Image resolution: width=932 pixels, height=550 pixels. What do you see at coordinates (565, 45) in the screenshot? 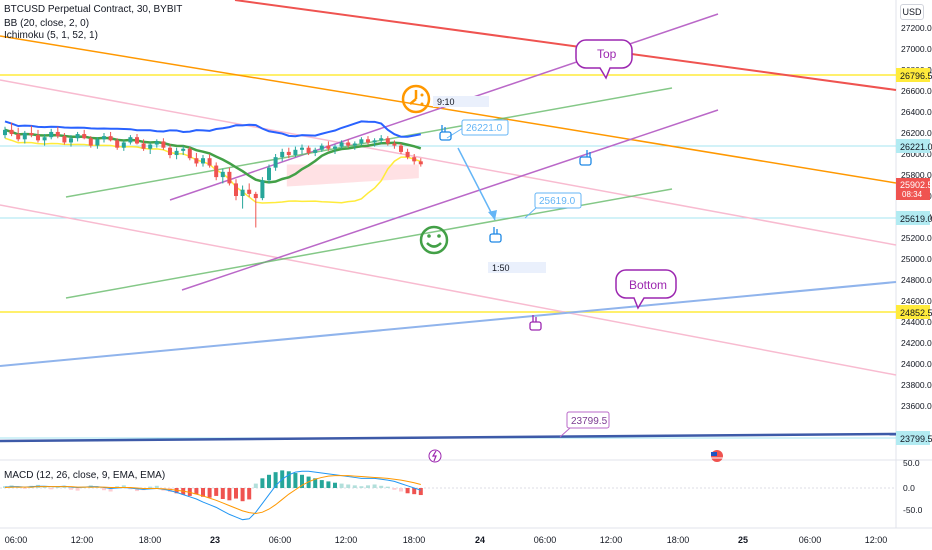
I see `trendline-red` at bounding box center [565, 45].